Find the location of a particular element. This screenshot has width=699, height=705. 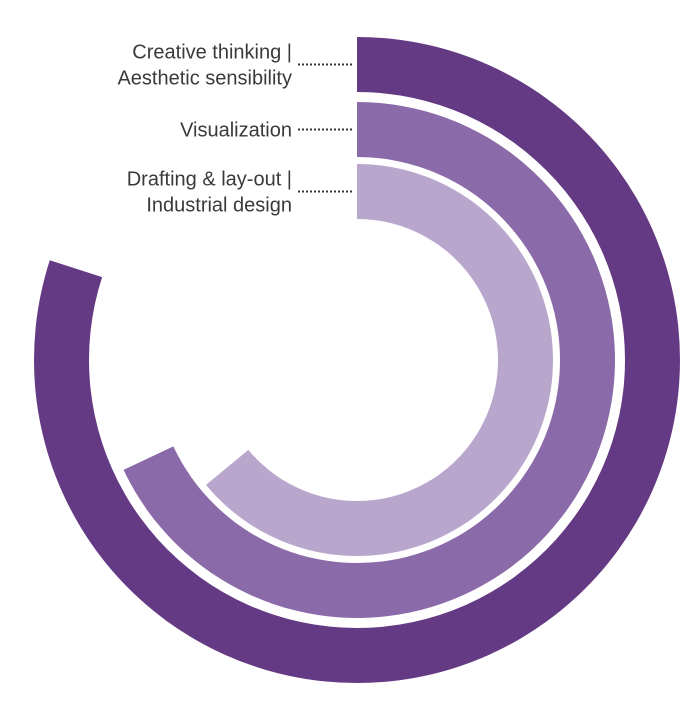

ring-label-3-line-1: Drafting & lay-out | is located at coordinates (209, 180).